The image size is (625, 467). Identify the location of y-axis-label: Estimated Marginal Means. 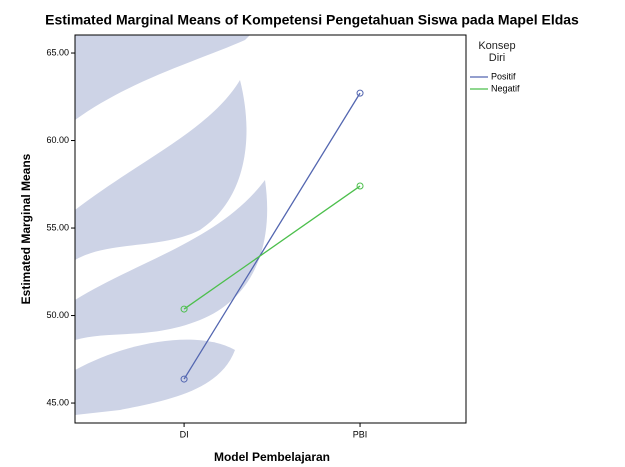
(26, 228).